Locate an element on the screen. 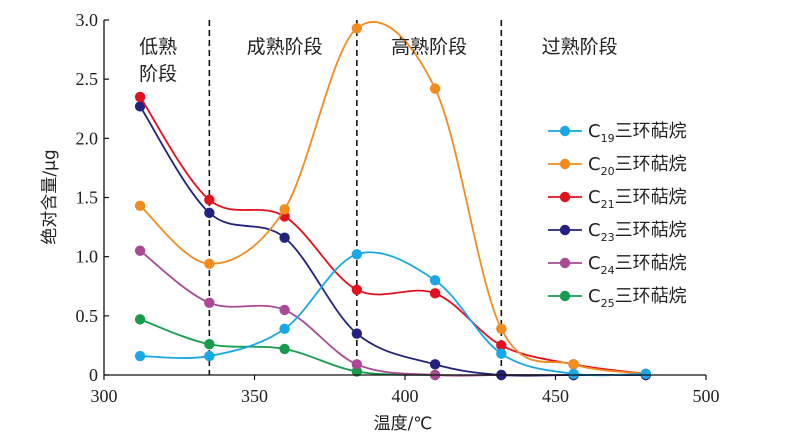 The height and width of the screenshot is (436, 787). legend-item-c20: C20三环萜烷 is located at coordinates (617, 166).